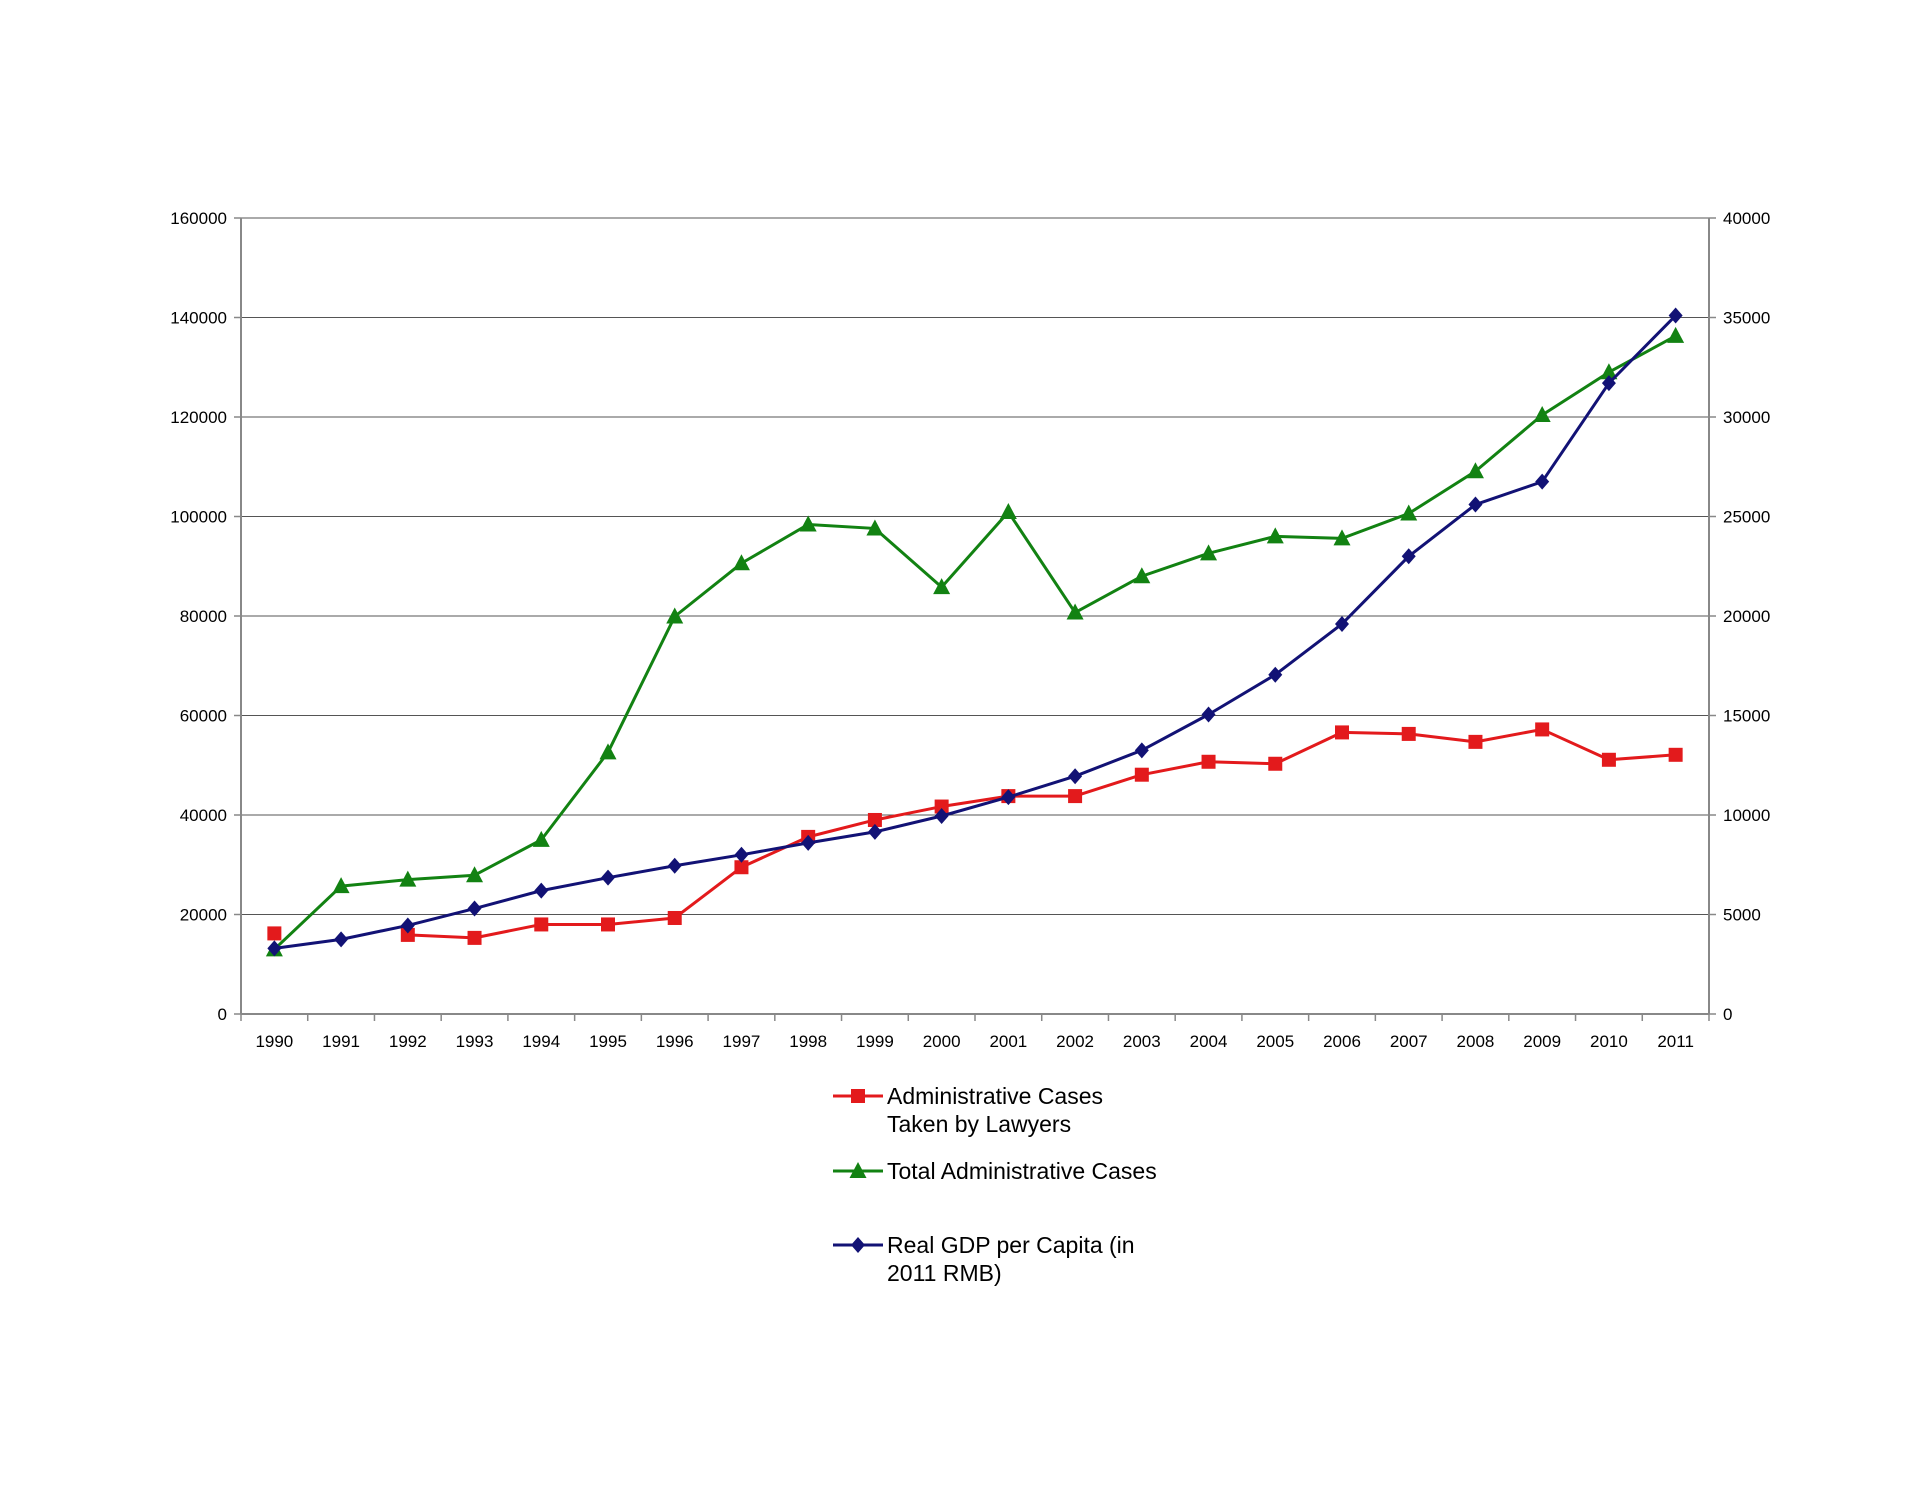  What do you see at coordinates (203, 815) in the screenshot?
I see `y-left-tick-label: 40000` at bounding box center [203, 815].